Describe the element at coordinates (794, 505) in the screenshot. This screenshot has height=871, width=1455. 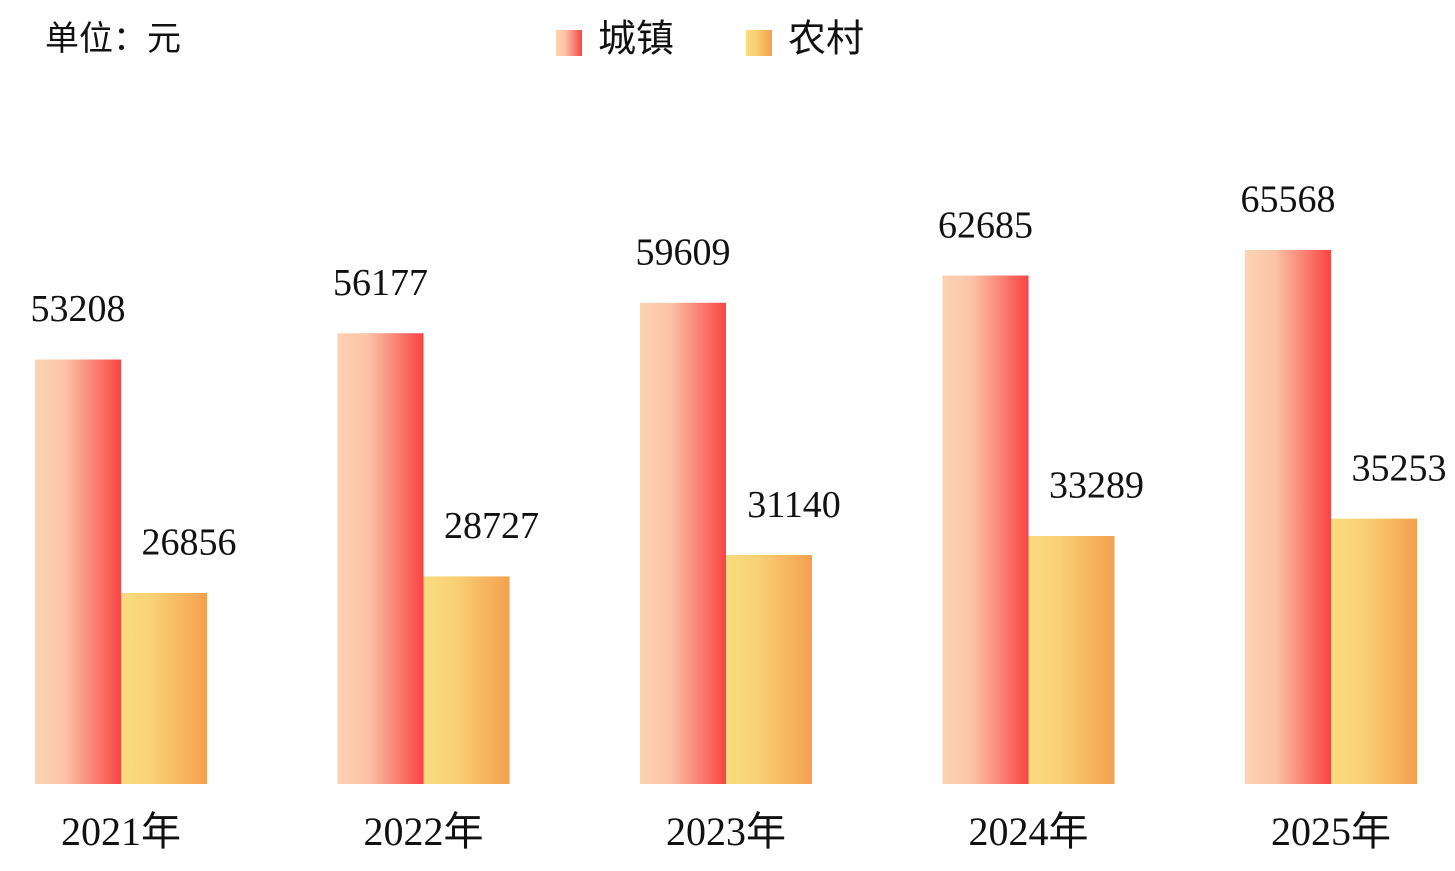
I see `value-label: 31140` at that location.